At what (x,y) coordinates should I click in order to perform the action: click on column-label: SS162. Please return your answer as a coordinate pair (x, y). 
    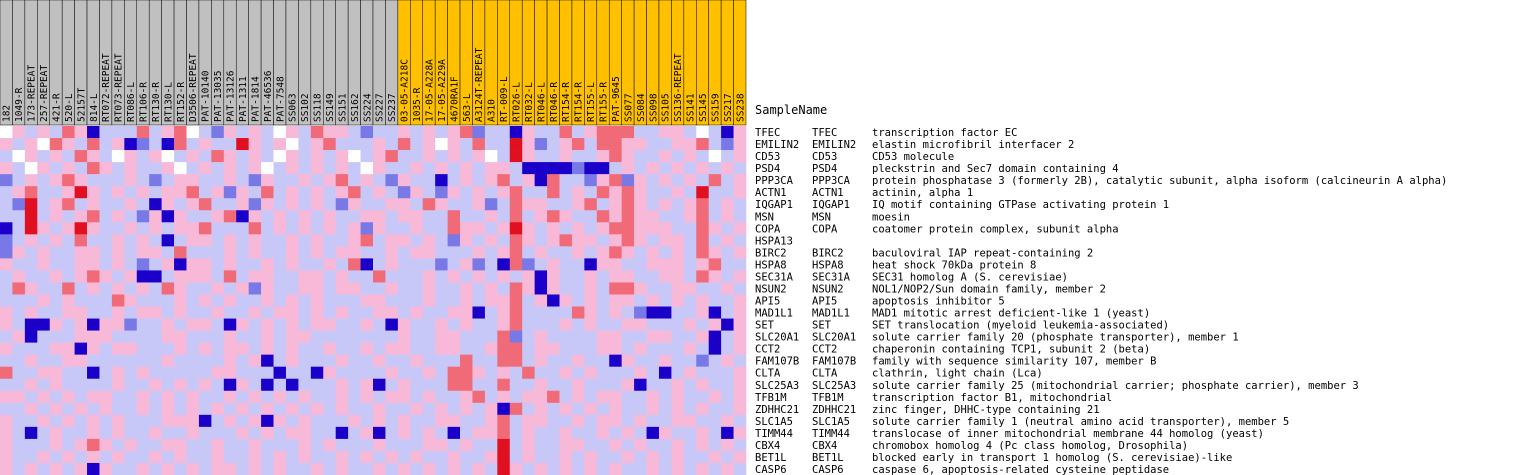
    Looking at the image, I should click on (355, 107).